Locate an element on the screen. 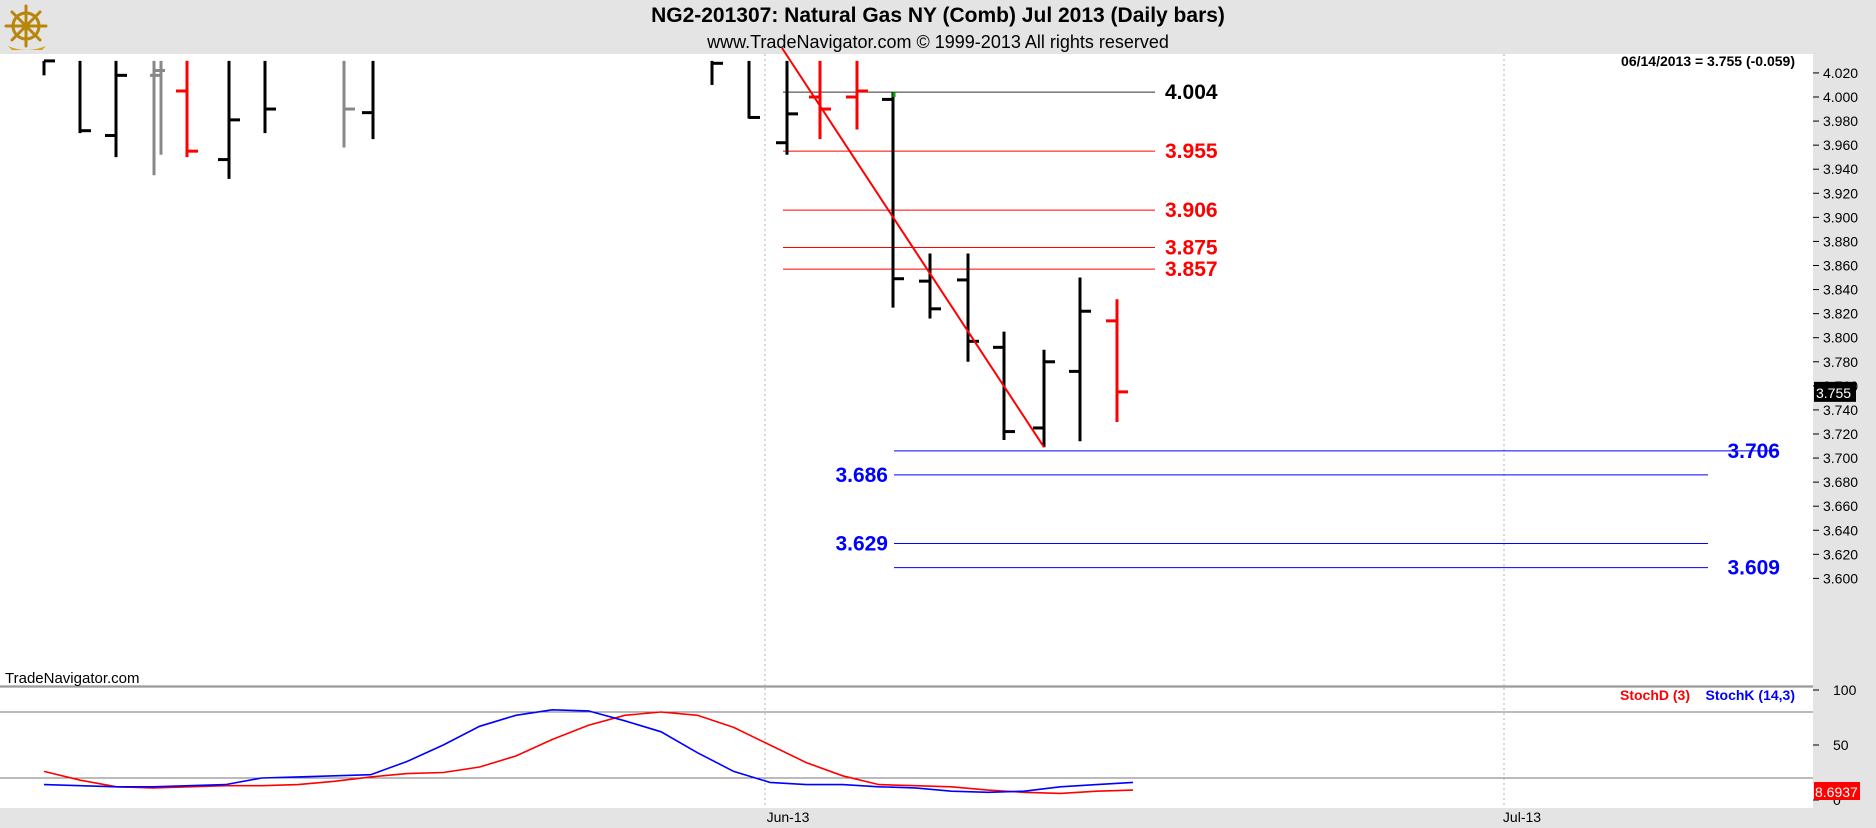 This screenshot has width=1876, height=828. price-level-label: 3.906 is located at coordinates (1191, 210).